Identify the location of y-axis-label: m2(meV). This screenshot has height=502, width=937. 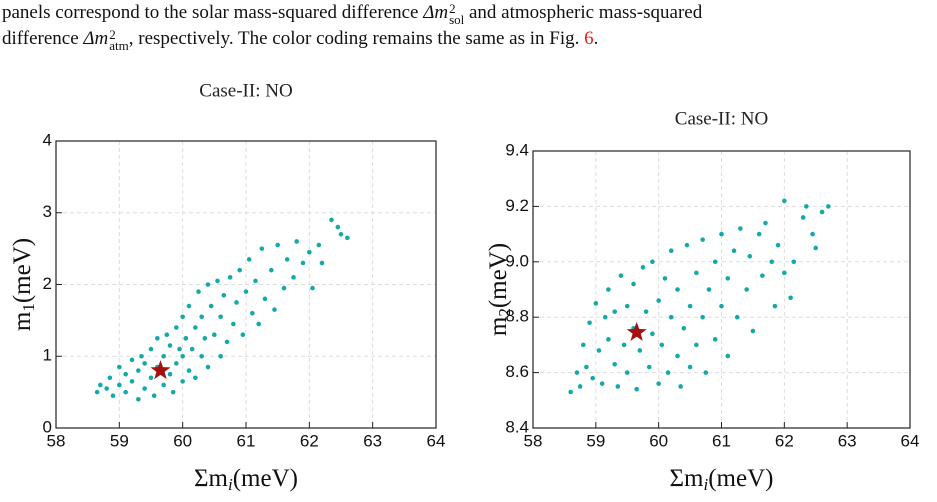
(499, 289).